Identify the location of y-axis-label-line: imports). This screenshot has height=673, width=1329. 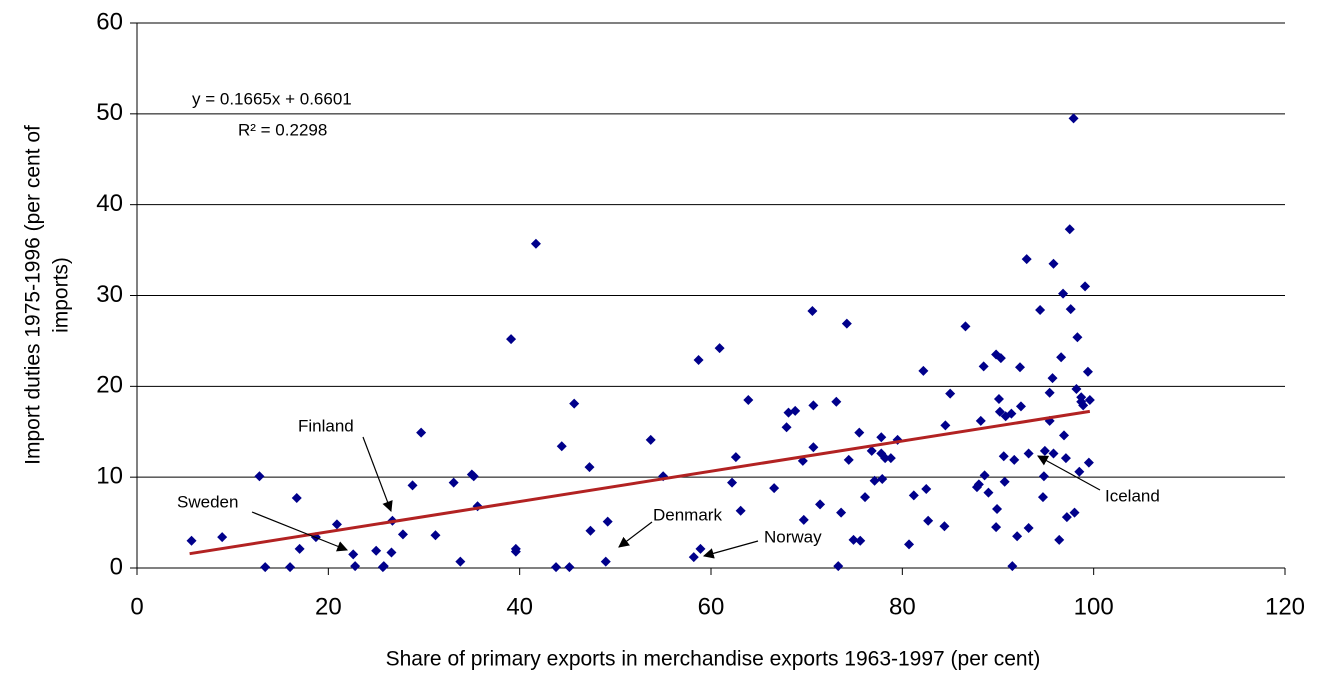
(61, 295).